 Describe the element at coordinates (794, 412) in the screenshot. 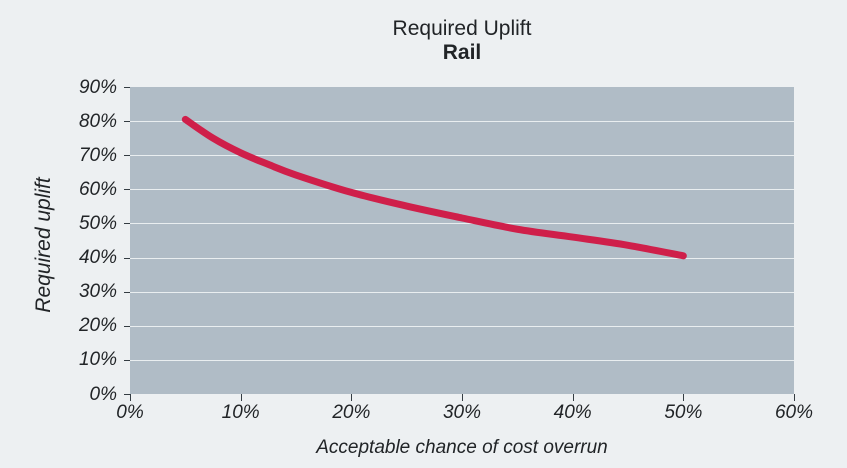

I see `x-tick-label-60: 60%` at that location.